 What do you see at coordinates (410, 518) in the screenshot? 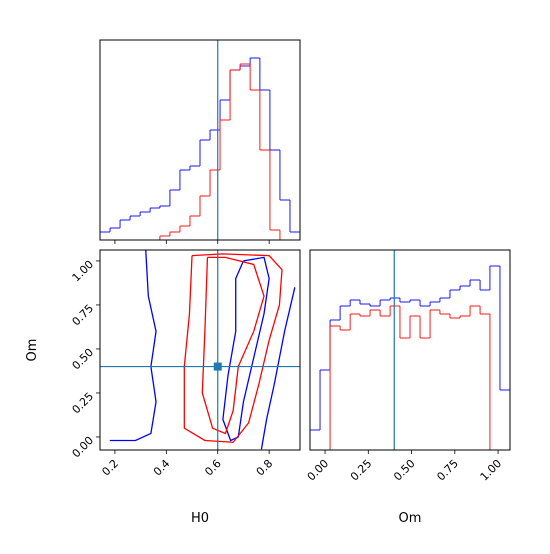
I see `x-axis-label: Om` at bounding box center [410, 518].